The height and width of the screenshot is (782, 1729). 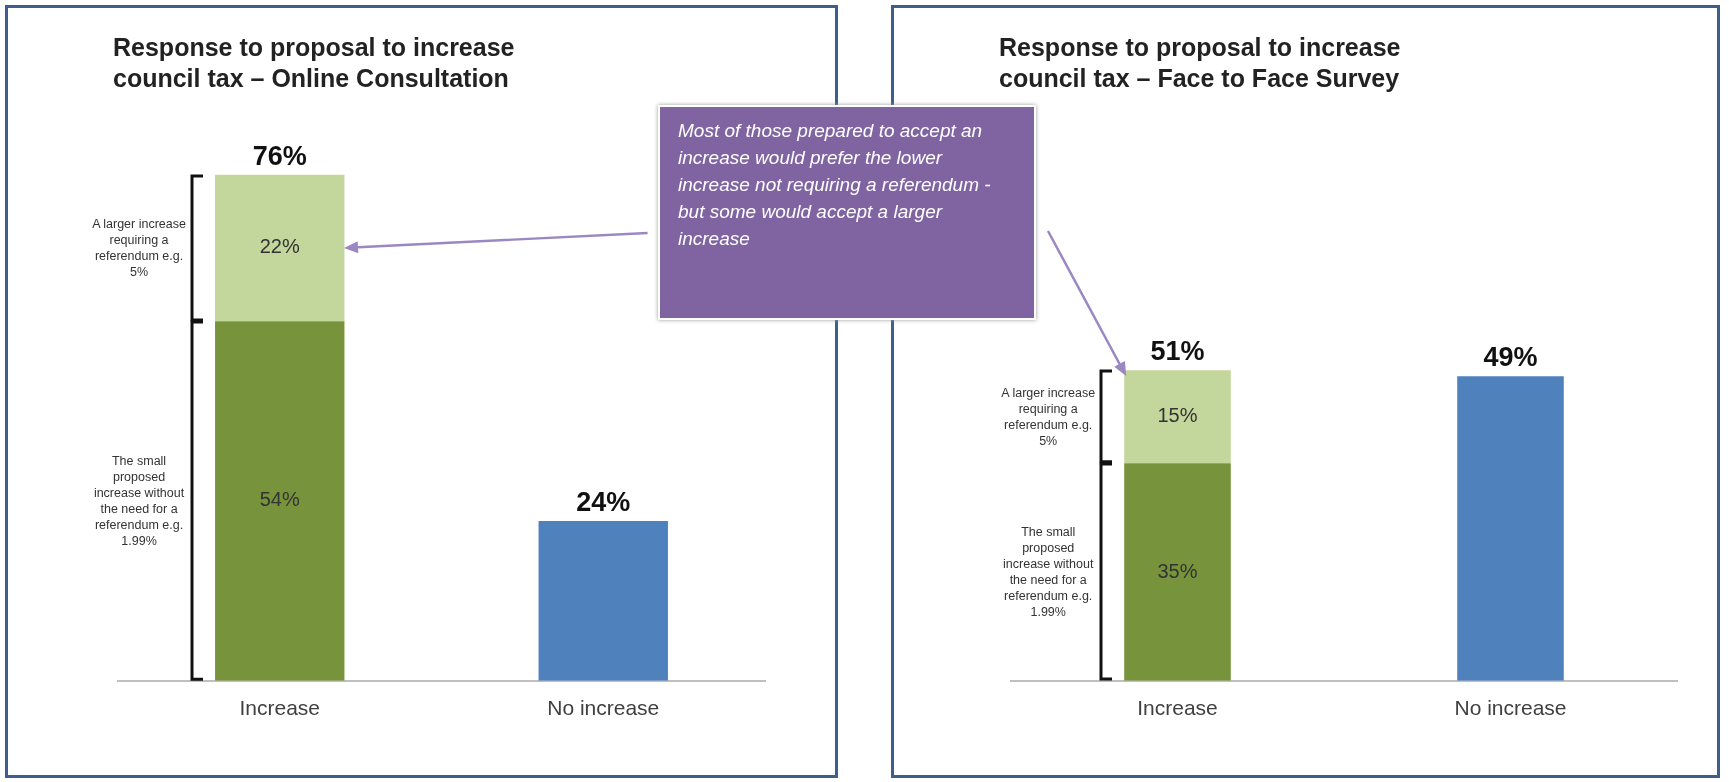 What do you see at coordinates (1200, 63) in the screenshot?
I see `chart-title: Response to proposal to increase council tax – Face to Face Survey` at bounding box center [1200, 63].